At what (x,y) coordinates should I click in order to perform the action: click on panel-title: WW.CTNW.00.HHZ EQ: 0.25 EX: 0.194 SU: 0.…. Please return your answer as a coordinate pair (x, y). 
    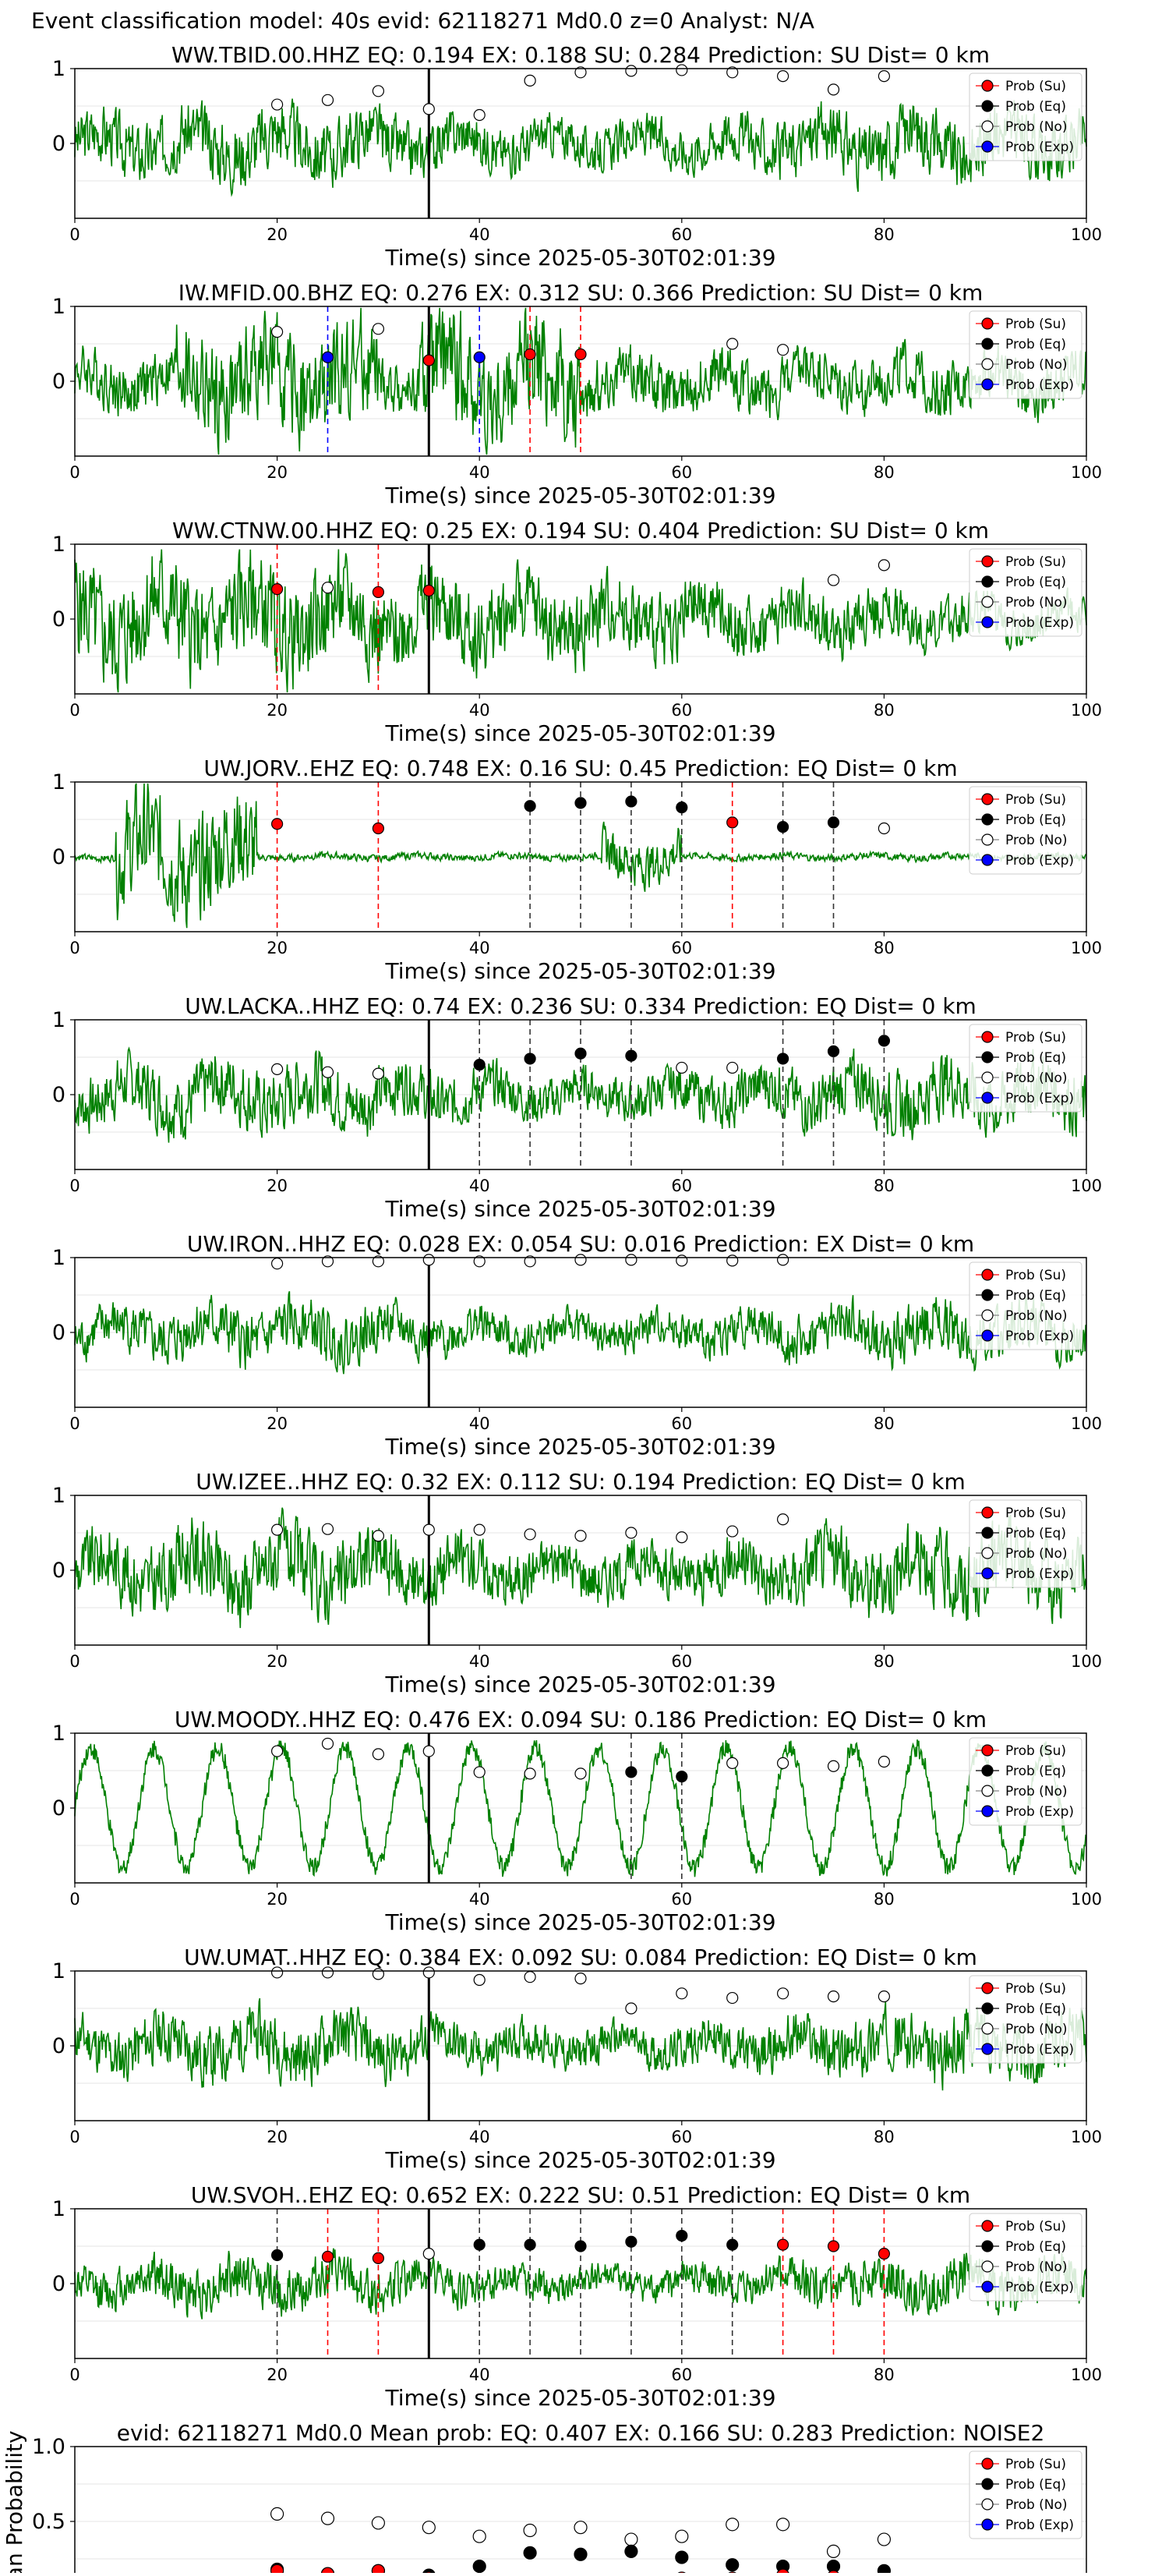
    Looking at the image, I should click on (580, 530).